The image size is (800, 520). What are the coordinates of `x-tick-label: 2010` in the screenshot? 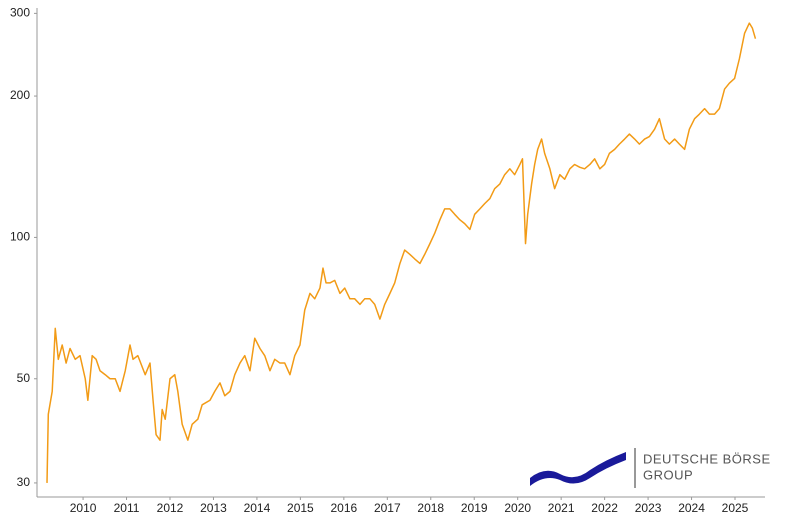 It's located at (83, 508).